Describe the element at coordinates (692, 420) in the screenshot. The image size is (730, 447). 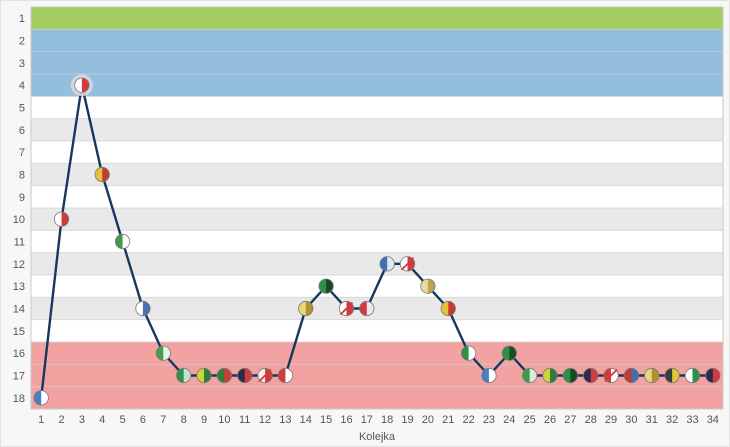
I see `x-tick-label: 33` at that location.